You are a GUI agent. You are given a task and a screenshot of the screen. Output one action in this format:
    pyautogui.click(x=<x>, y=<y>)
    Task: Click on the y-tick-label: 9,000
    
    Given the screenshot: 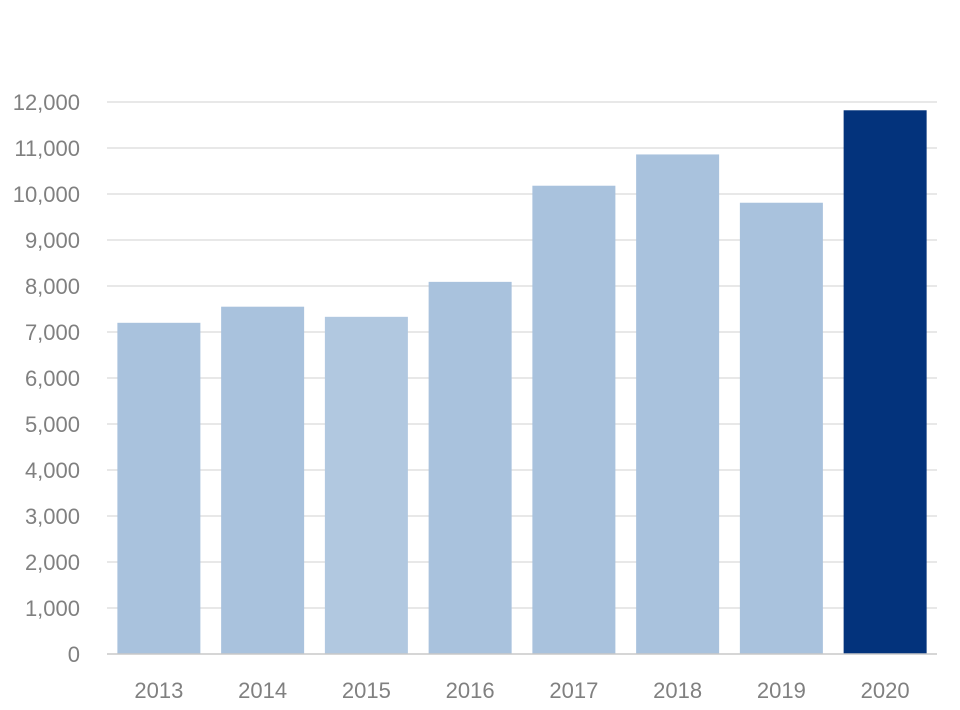 What is the action you would take?
    pyautogui.click(x=52, y=240)
    